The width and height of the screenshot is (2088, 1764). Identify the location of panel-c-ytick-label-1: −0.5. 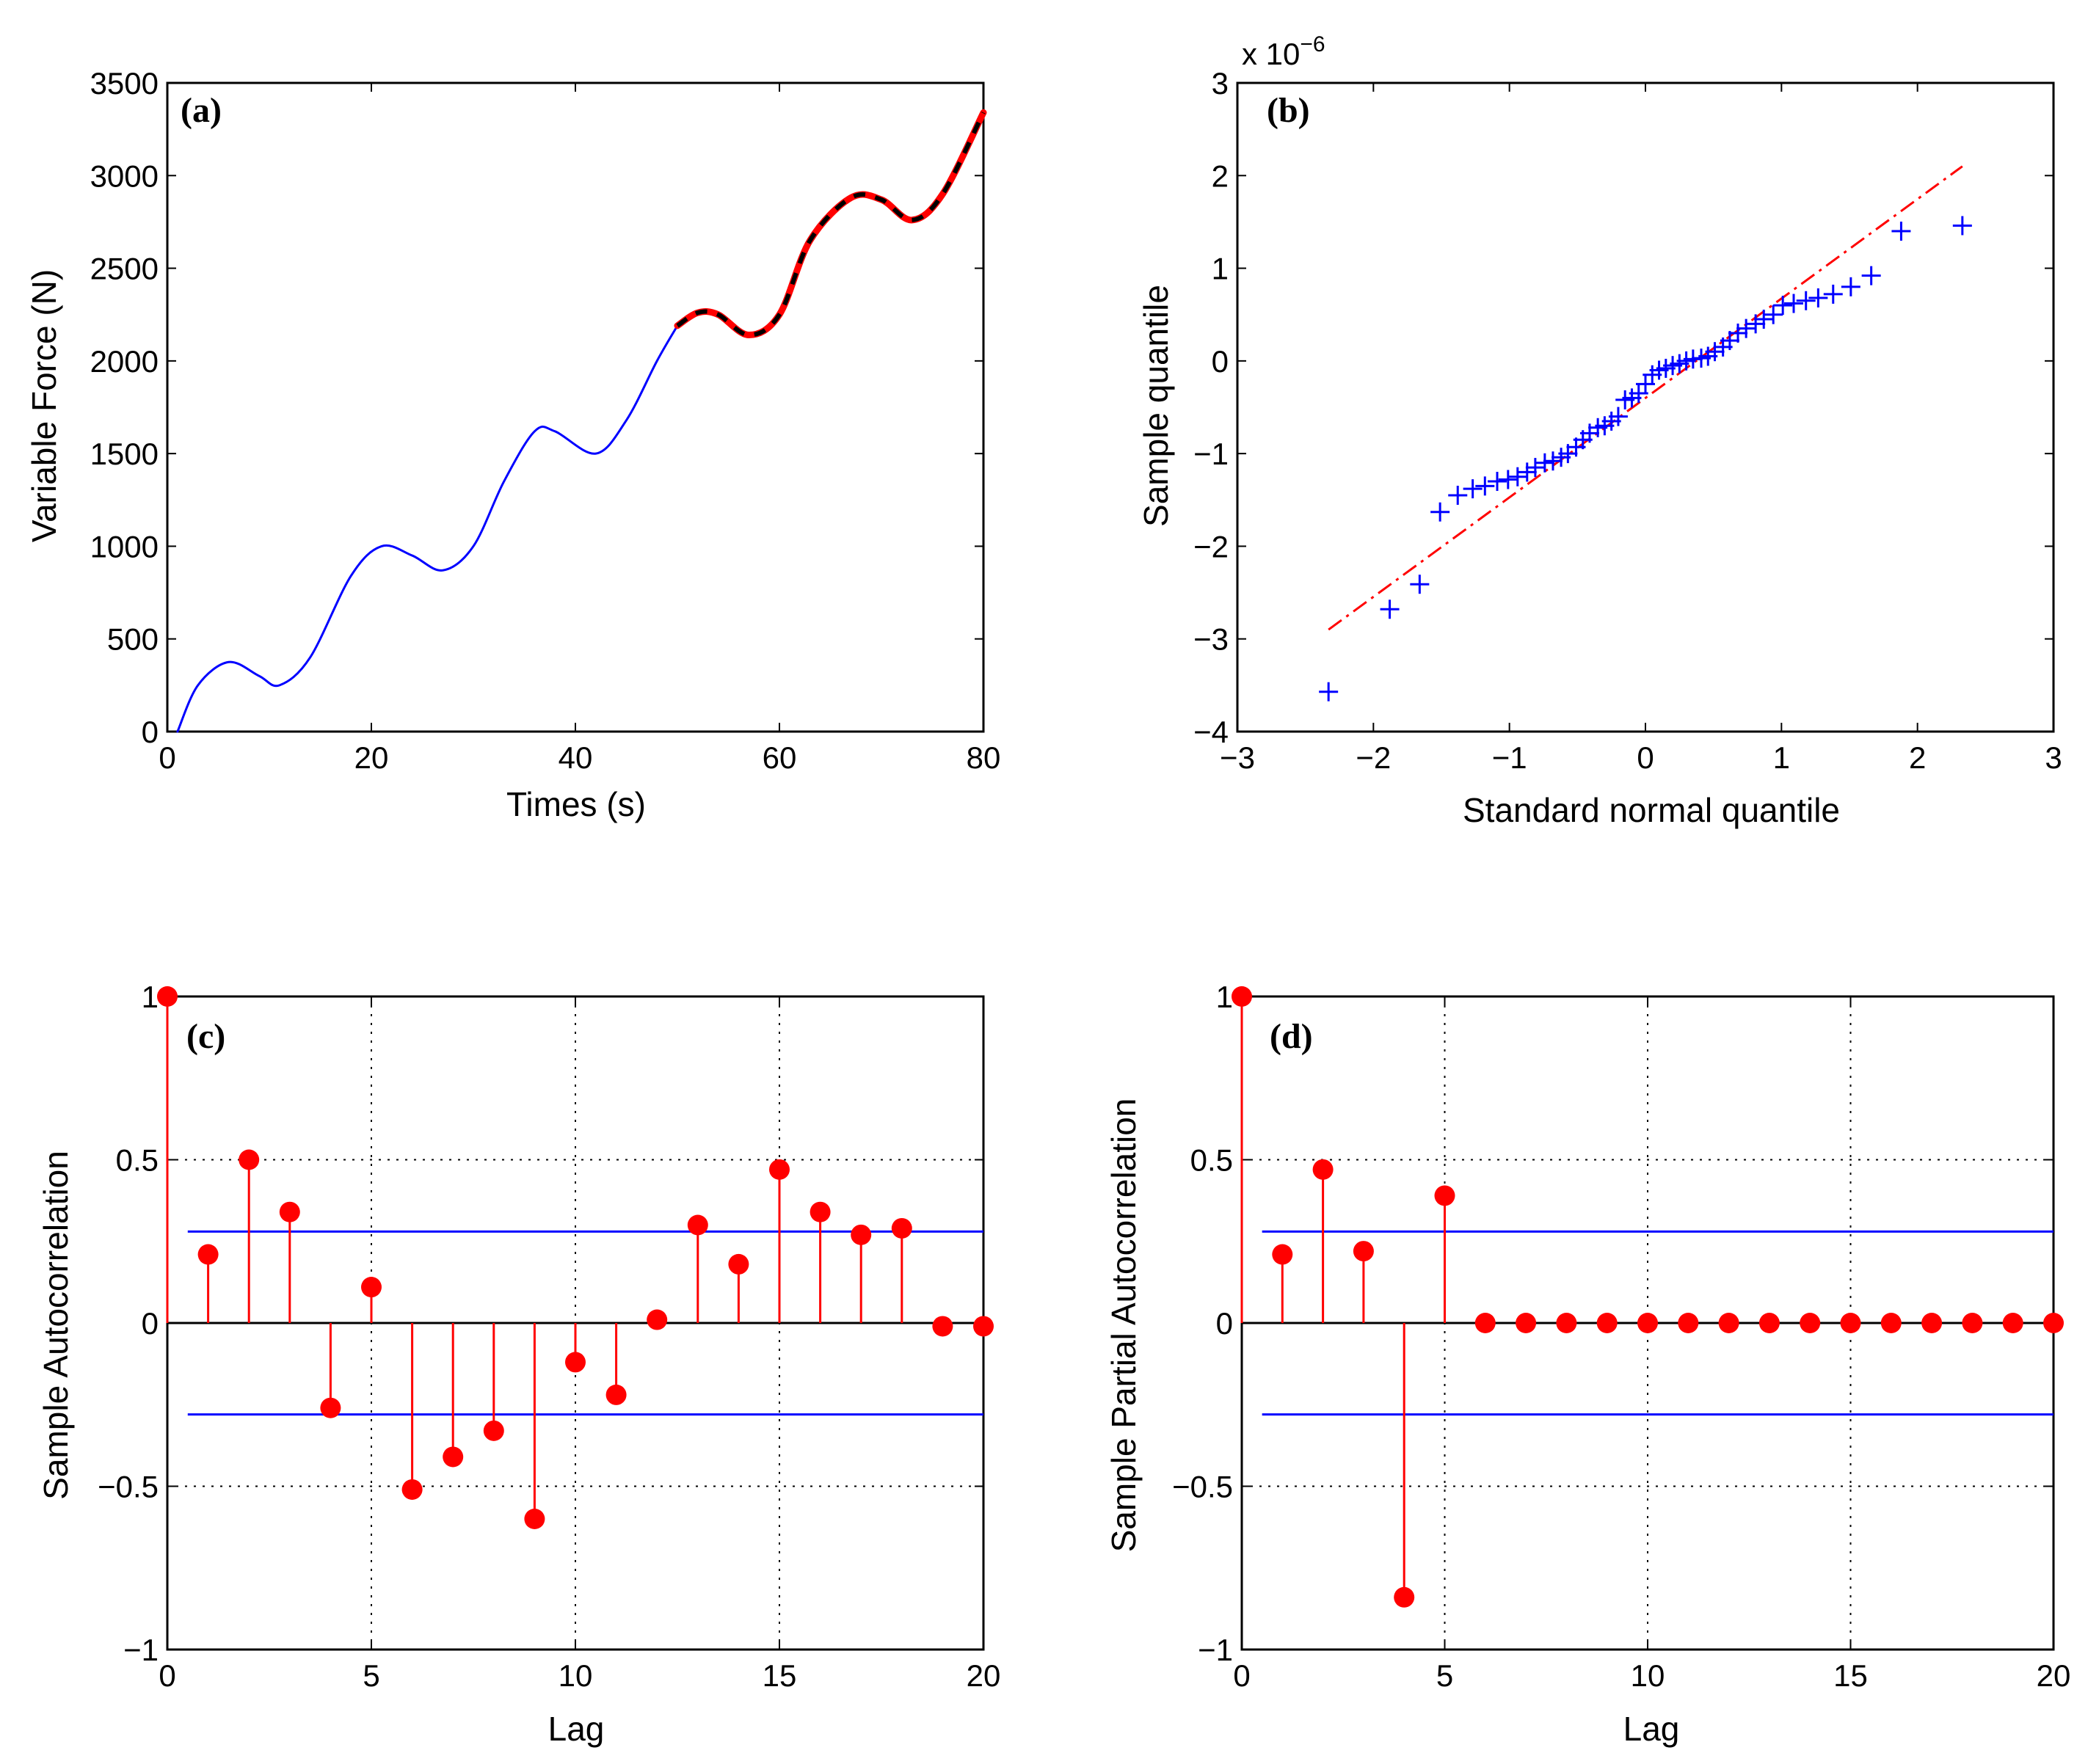
(129, 1487).